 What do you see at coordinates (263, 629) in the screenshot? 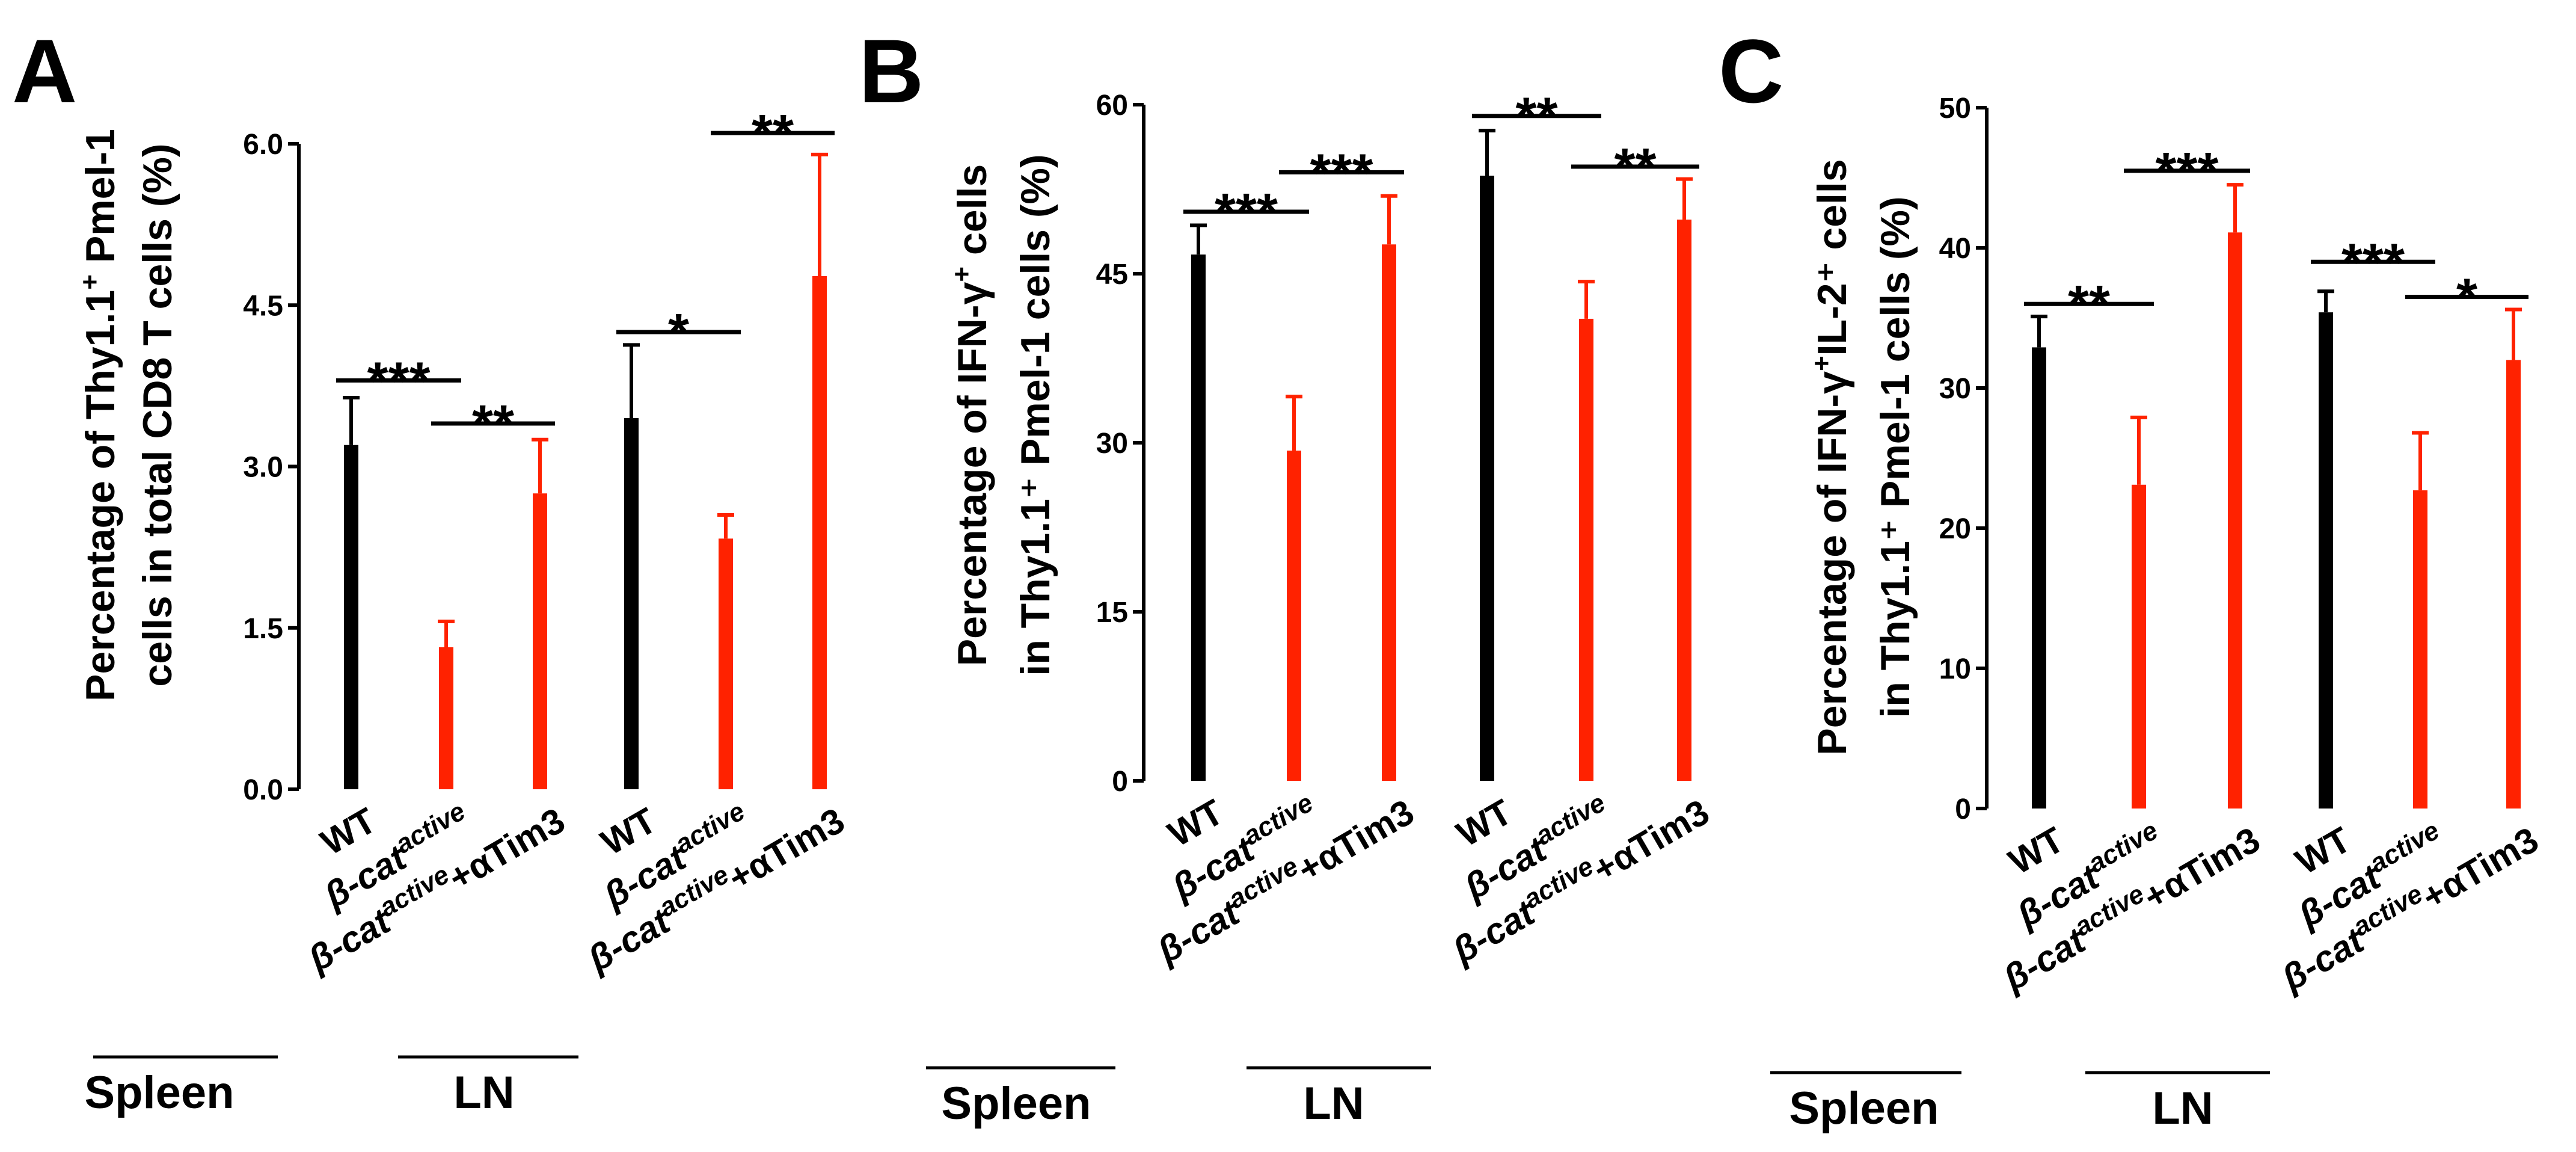
I see `y-tick-label: 1.5` at bounding box center [263, 629].